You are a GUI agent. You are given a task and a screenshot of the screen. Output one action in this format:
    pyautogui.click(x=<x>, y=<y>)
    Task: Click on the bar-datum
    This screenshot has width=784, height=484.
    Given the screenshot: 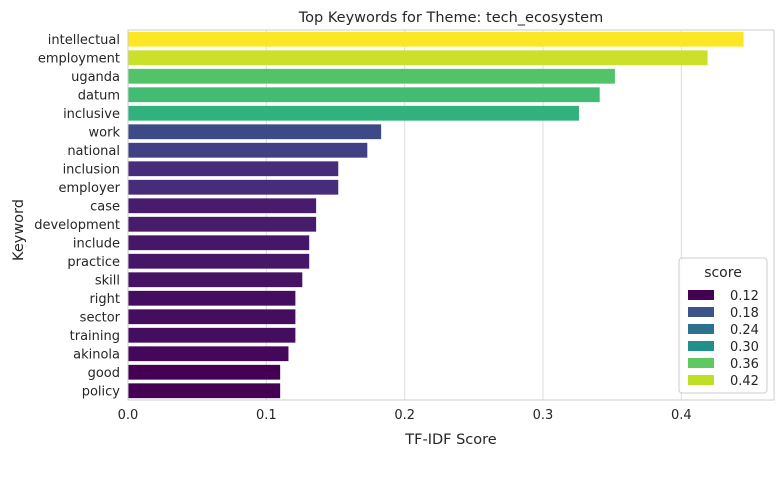 What is the action you would take?
    pyautogui.click(x=364, y=95)
    